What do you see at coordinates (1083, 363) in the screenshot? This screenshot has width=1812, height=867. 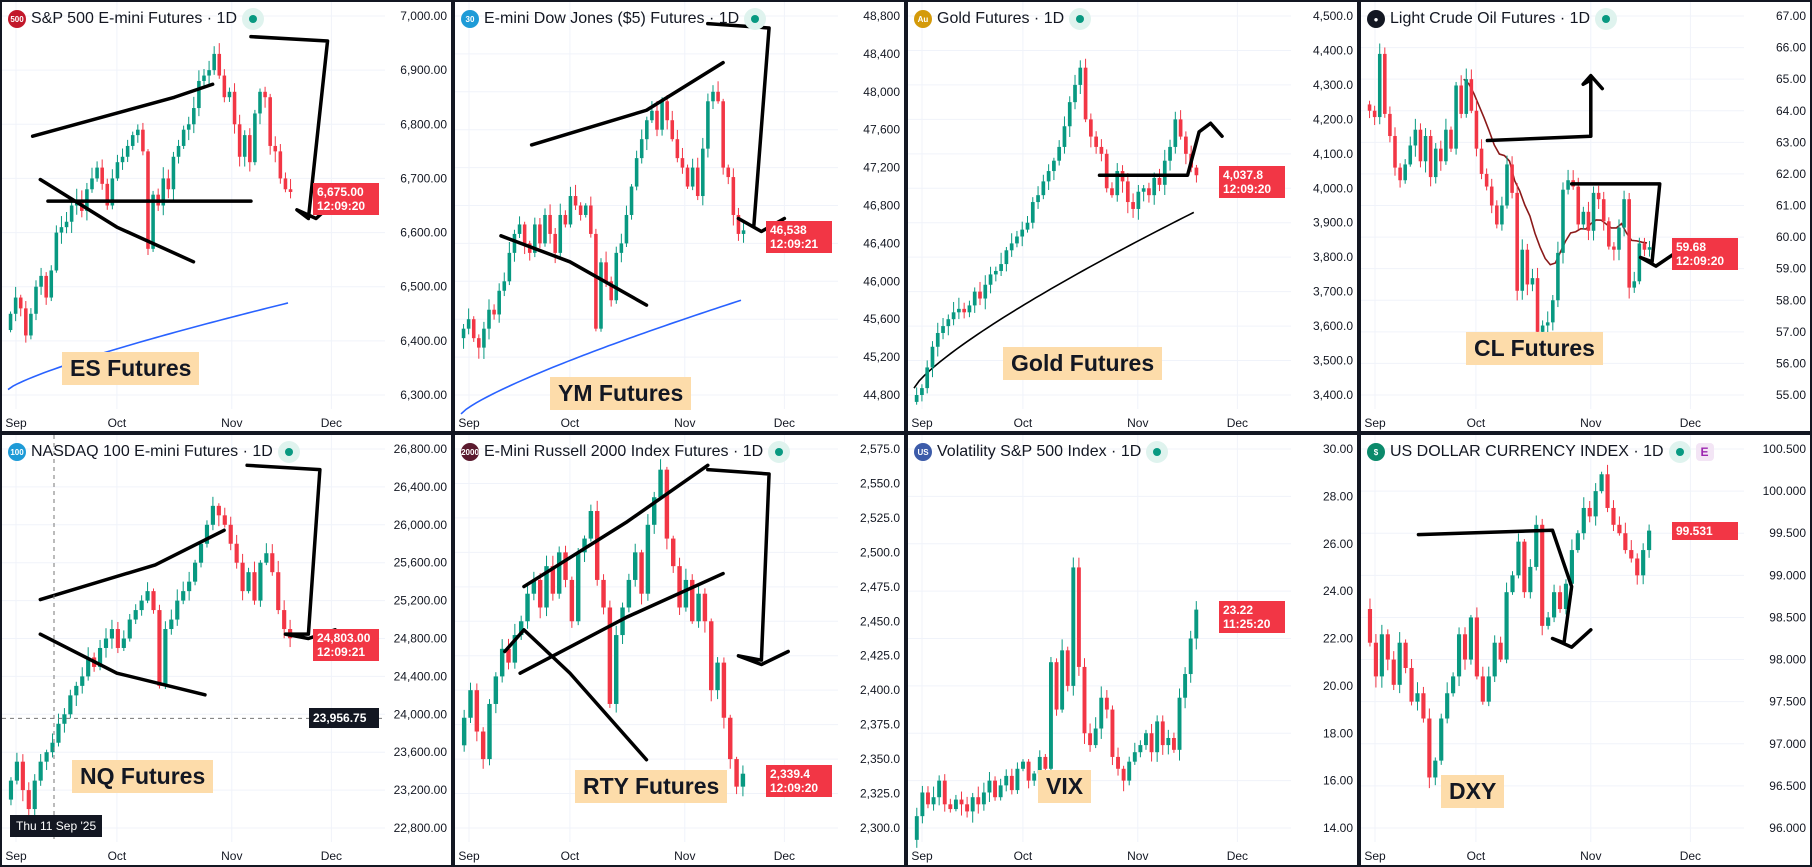 I see `text-annotation: Gold Futures` at bounding box center [1083, 363].